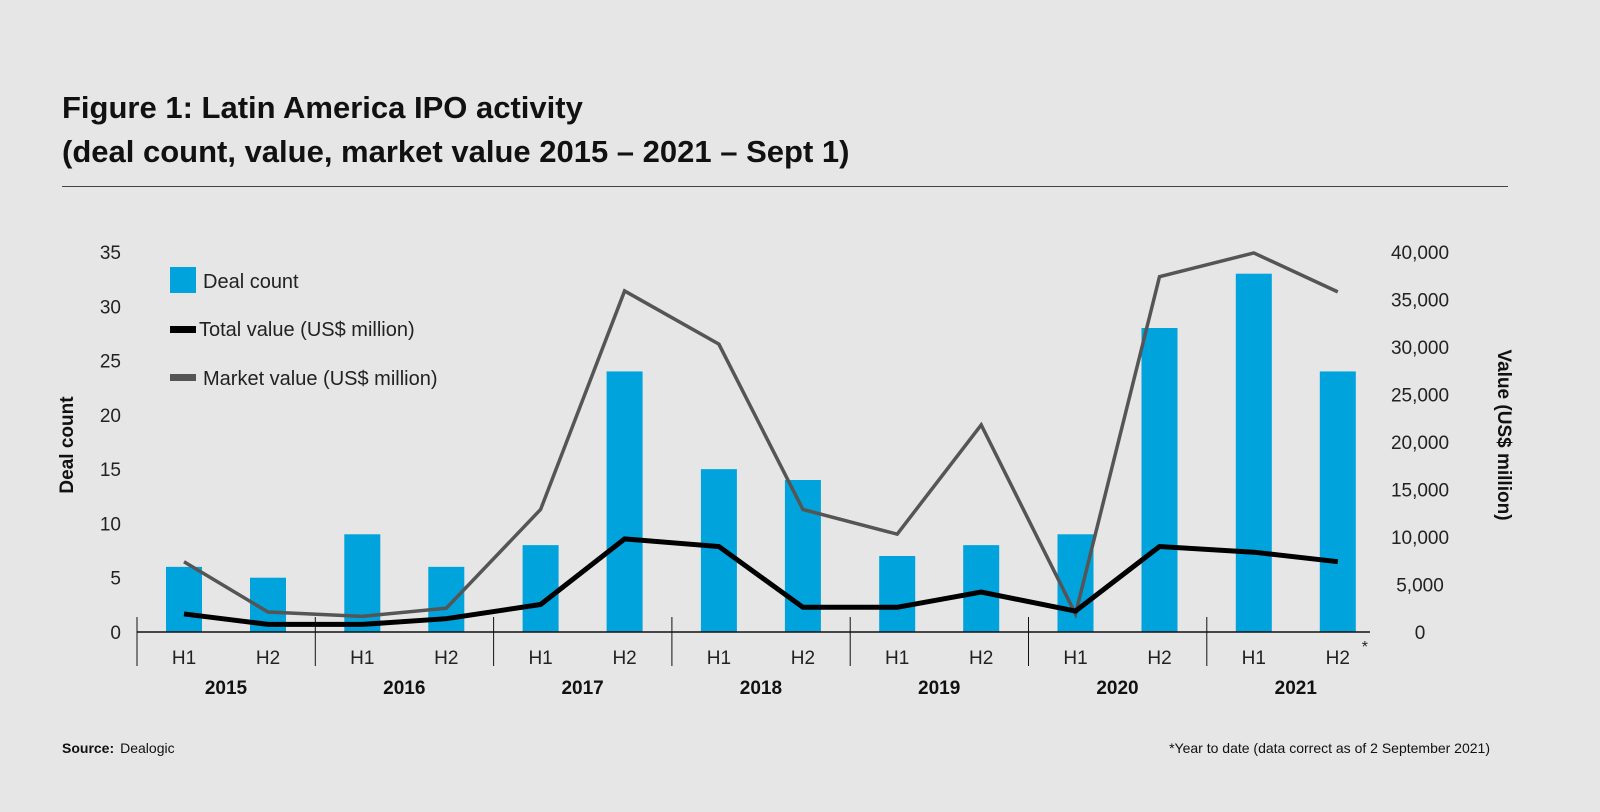  I want to click on legend-label-total-value: Total value (US$ million), so click(307, 330).